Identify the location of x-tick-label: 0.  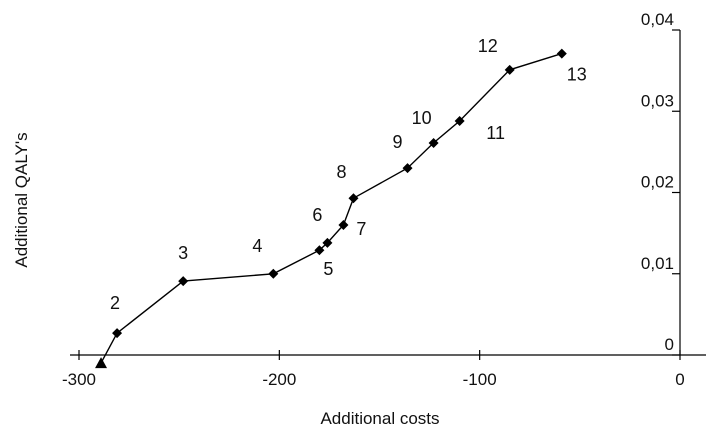
(679, 379).